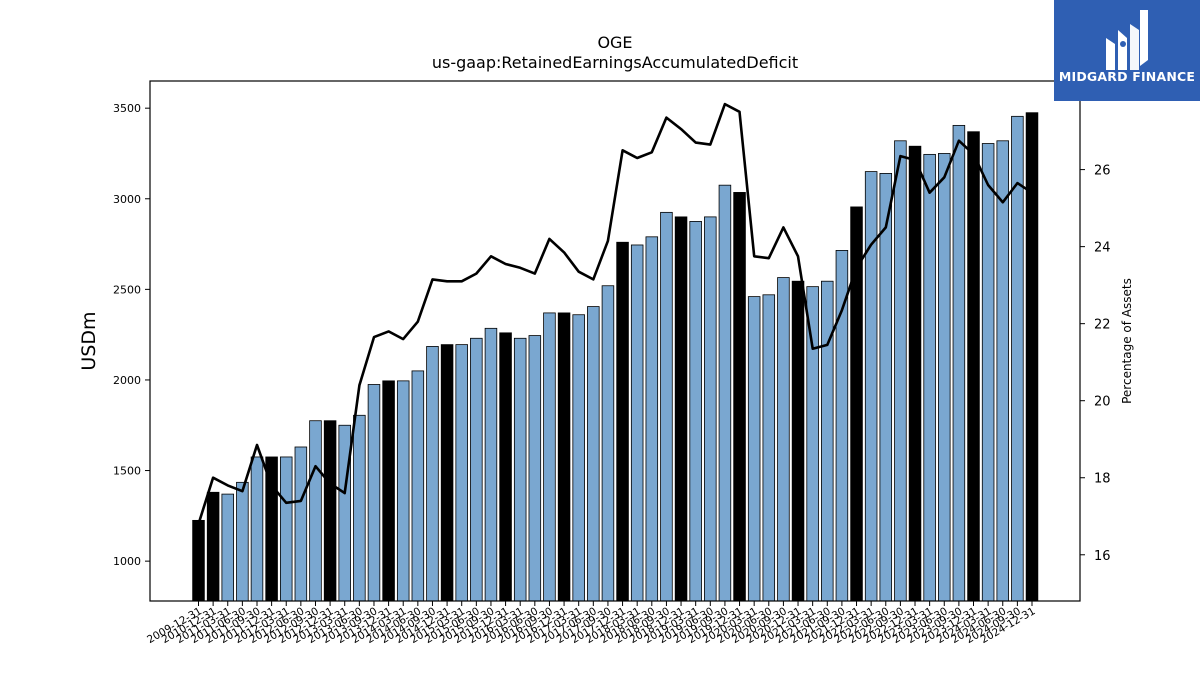 Image resolution: width=1200 pixels, height=675 pixels. I want to click on logo-text: MIDGARD FINANCE, so click(1127, 76).